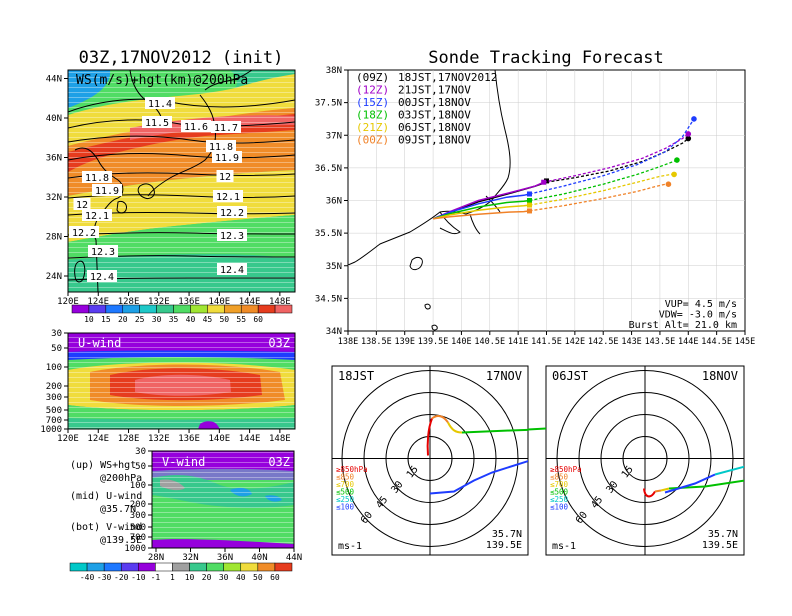  Describe the element at coordinates (241, 319) in the screenshot. I see `colorbar-tick-label: 55` at that location.